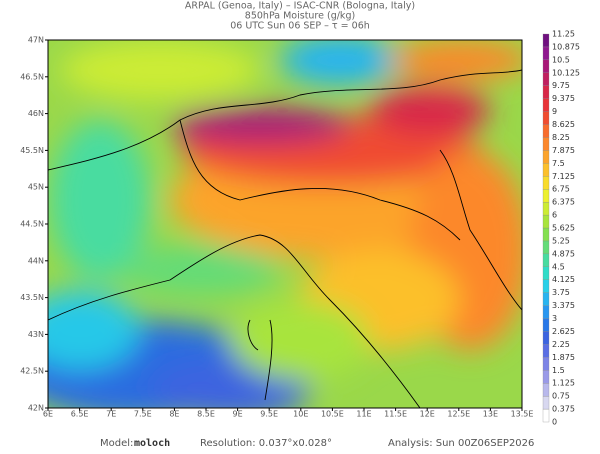 The width and height of the screenshot is (600, 454). What do you see at coordinates (36, 40) in the screenshot?
I see `lat-tick-label: 47N` at bounding box center [36, 40].